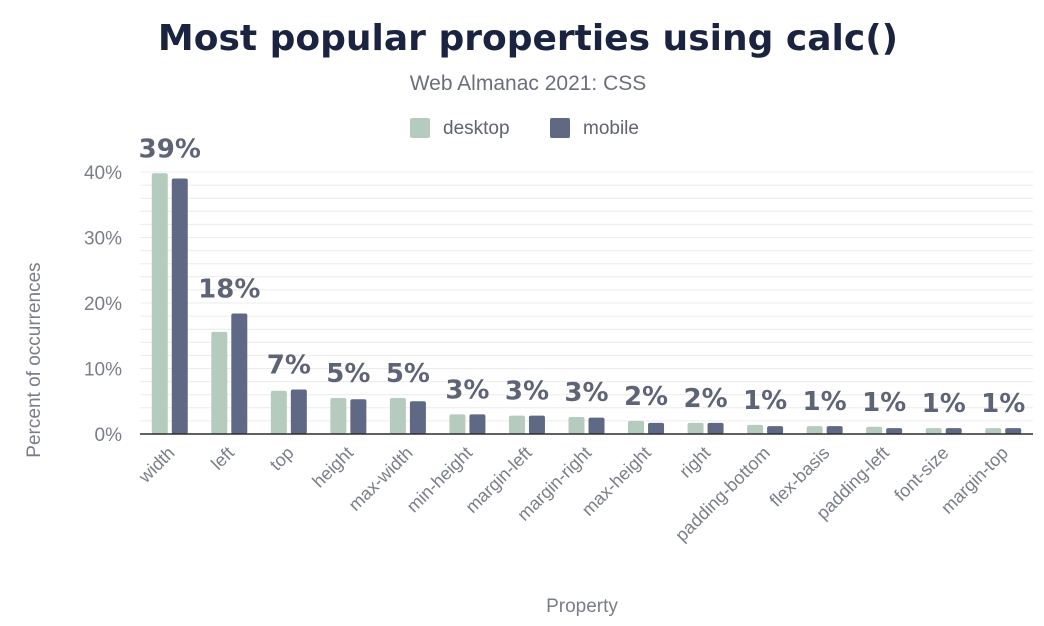 This screenshot has width=1044, height=626. I want to click on bar-desktop-top, so click(278, 412).